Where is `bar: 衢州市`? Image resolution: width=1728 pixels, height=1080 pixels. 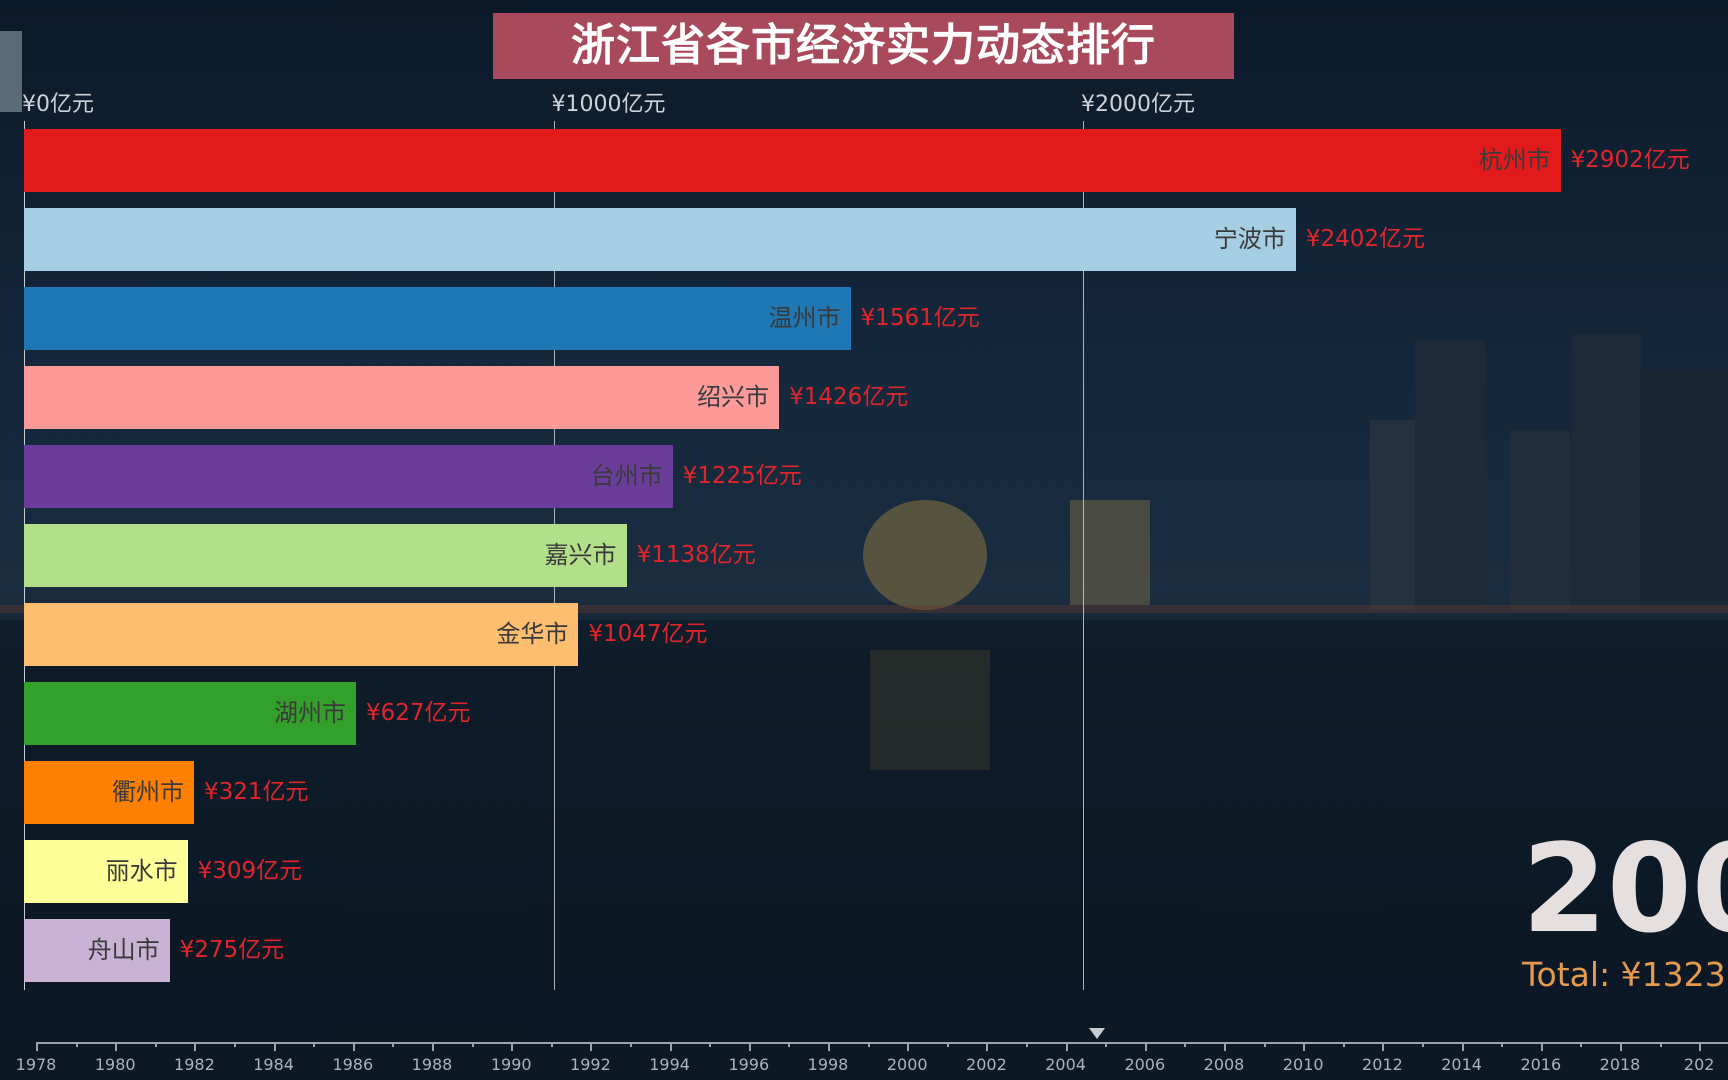
bar: 衢州市 is located at coordinates (109, 792).